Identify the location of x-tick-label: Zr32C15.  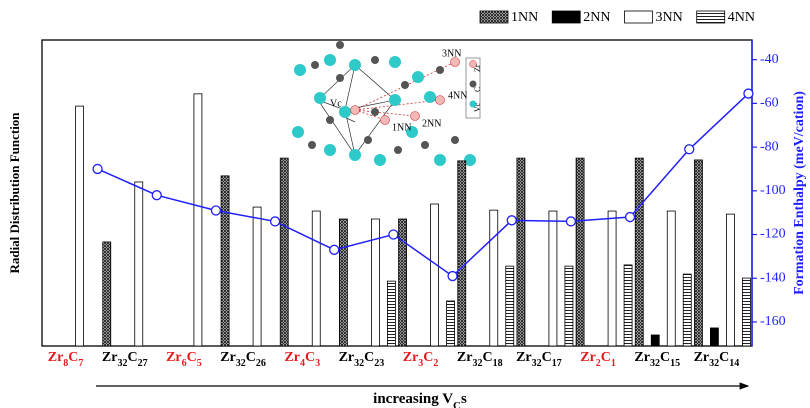
(657, 359).